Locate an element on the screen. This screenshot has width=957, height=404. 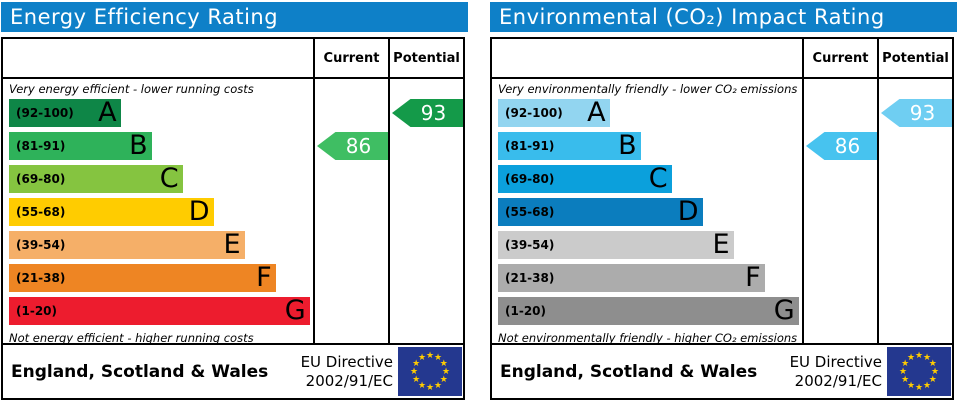
energy-potential-value: 93 is located at coordinates (433, 113).